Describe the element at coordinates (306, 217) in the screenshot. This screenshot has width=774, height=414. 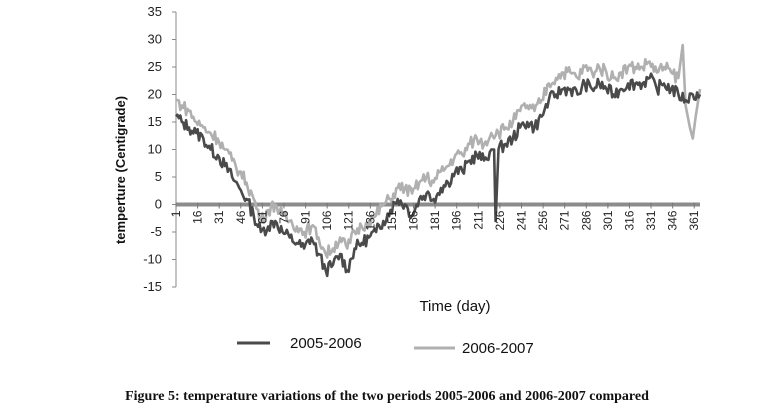
I see `x-tick-label: 91` at that location.